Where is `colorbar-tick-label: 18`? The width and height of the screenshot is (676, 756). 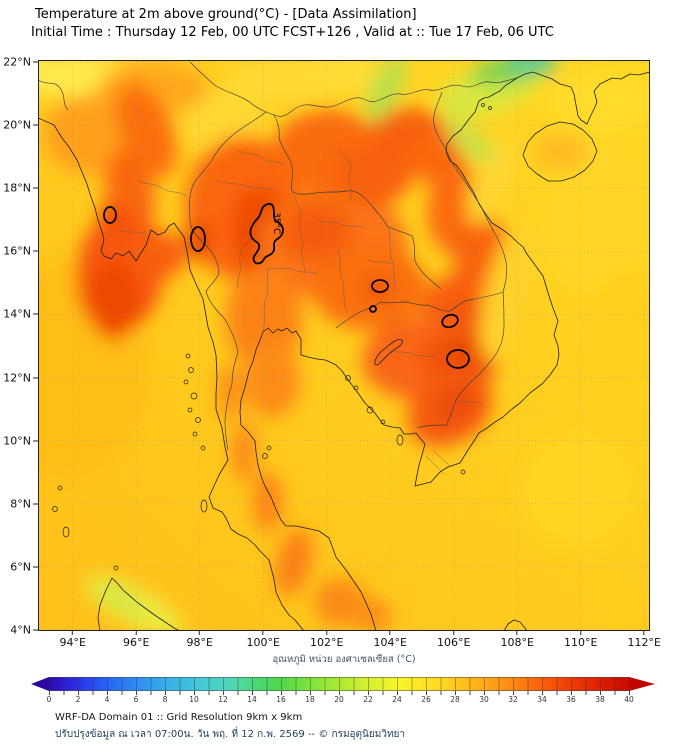
colorbar-tick-label: 18 is located at coordinates (310, 699).